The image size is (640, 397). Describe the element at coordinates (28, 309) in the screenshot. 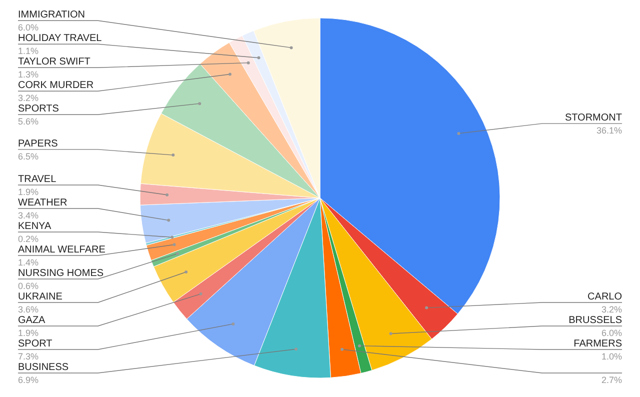

I see `data-label: 3.6%` at that location.